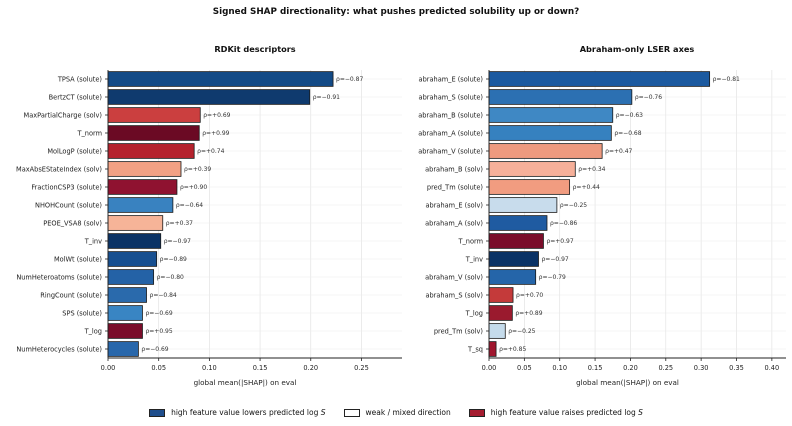  I want to click on bar-annotation: ρ=−0.80, so click(170, 277).